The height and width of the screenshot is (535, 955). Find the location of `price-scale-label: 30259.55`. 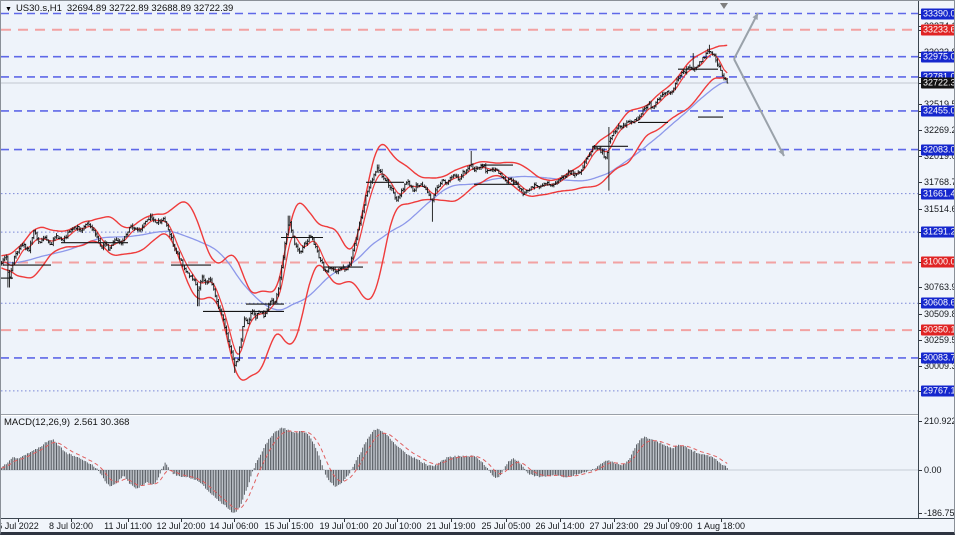

price-scale-label: 30259.55 is located at coordinates (939, 339).